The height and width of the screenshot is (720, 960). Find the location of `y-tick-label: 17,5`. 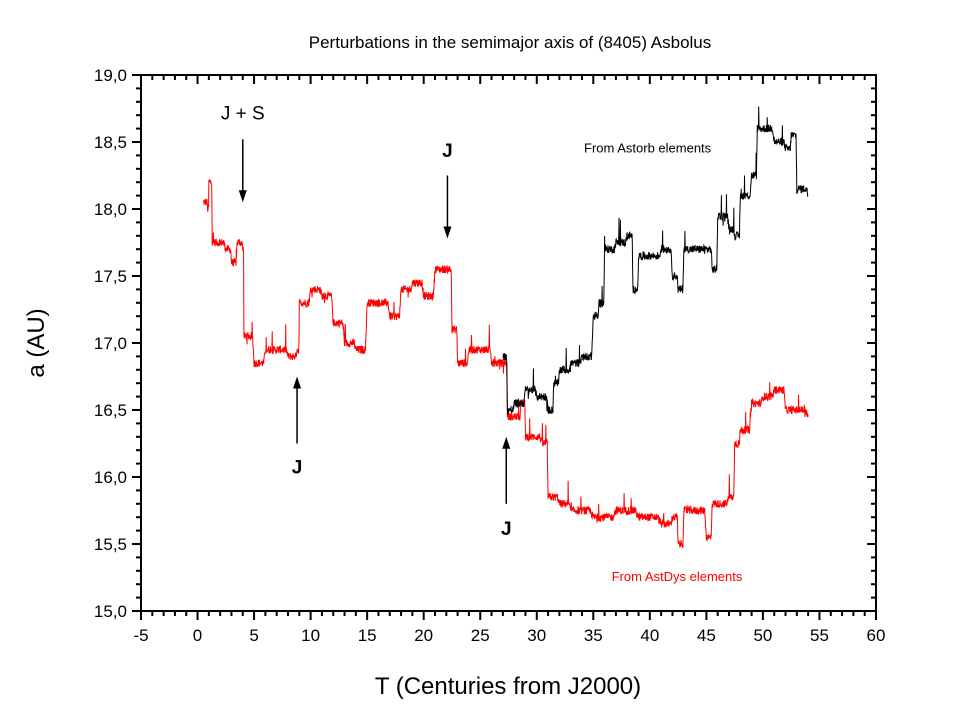

y-tick-label: 17,5 is located at coordinates (110, 276).